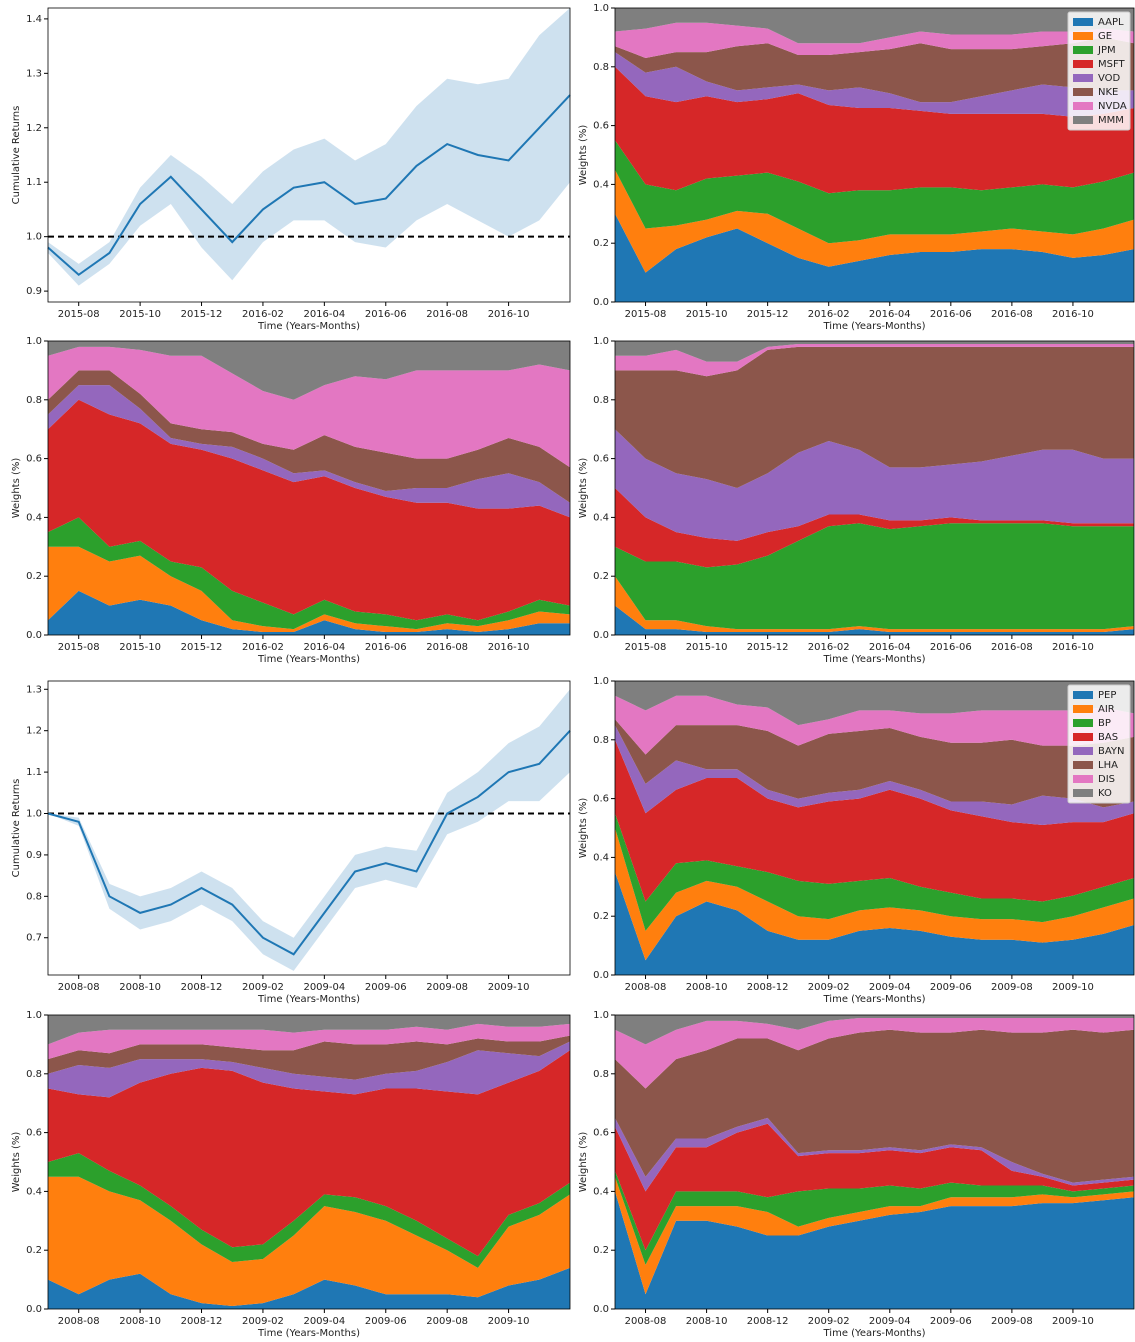  What do you see at coordinates (1109, 78) in the screenshot?
I see `legend-label: VOD` at bounding box center [1109, 78].